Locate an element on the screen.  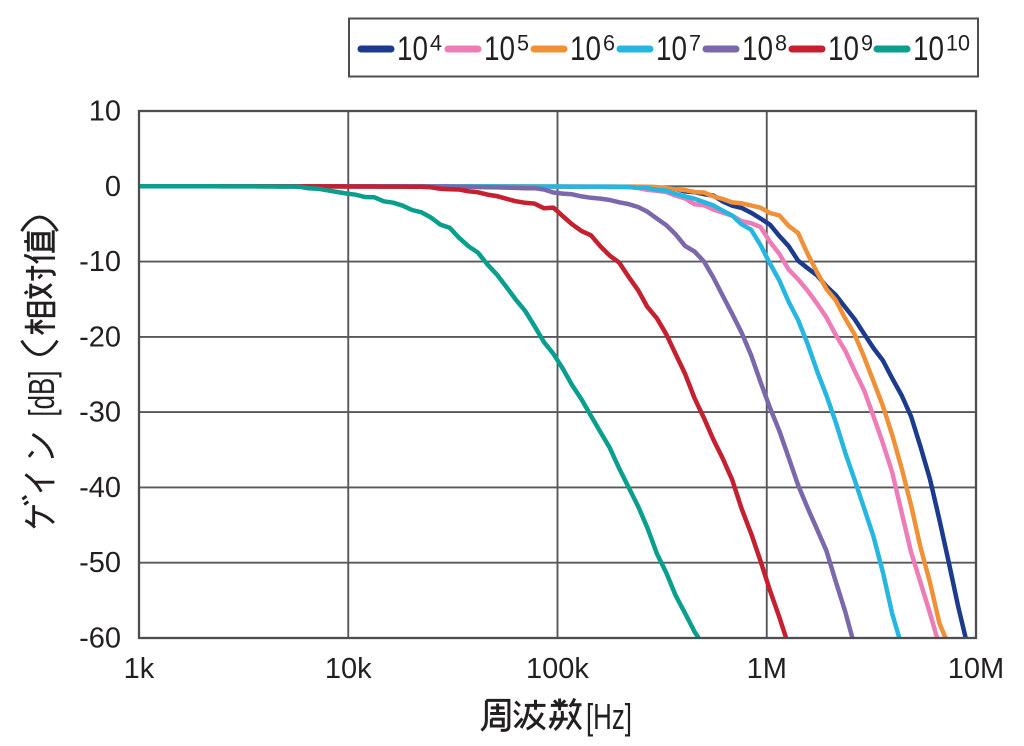
svg-text: 1k is located at coordinates (139, 669).